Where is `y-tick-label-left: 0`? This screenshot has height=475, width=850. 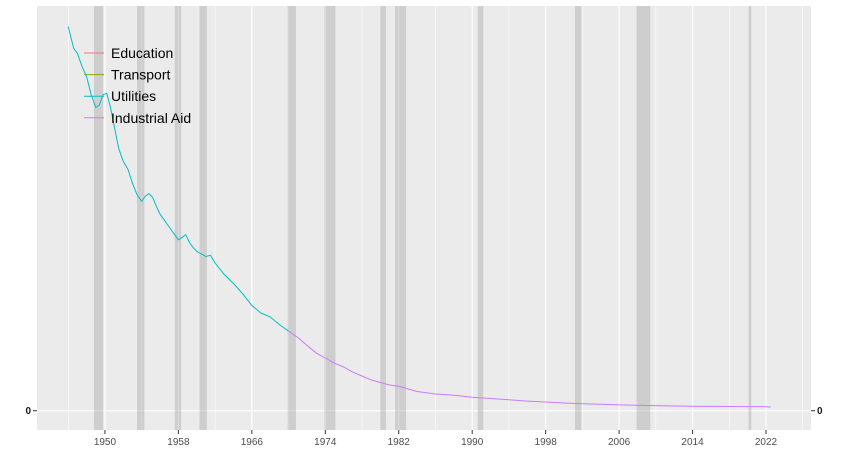 y-tick-label-left: 0 is located at coordinates (28, 411).